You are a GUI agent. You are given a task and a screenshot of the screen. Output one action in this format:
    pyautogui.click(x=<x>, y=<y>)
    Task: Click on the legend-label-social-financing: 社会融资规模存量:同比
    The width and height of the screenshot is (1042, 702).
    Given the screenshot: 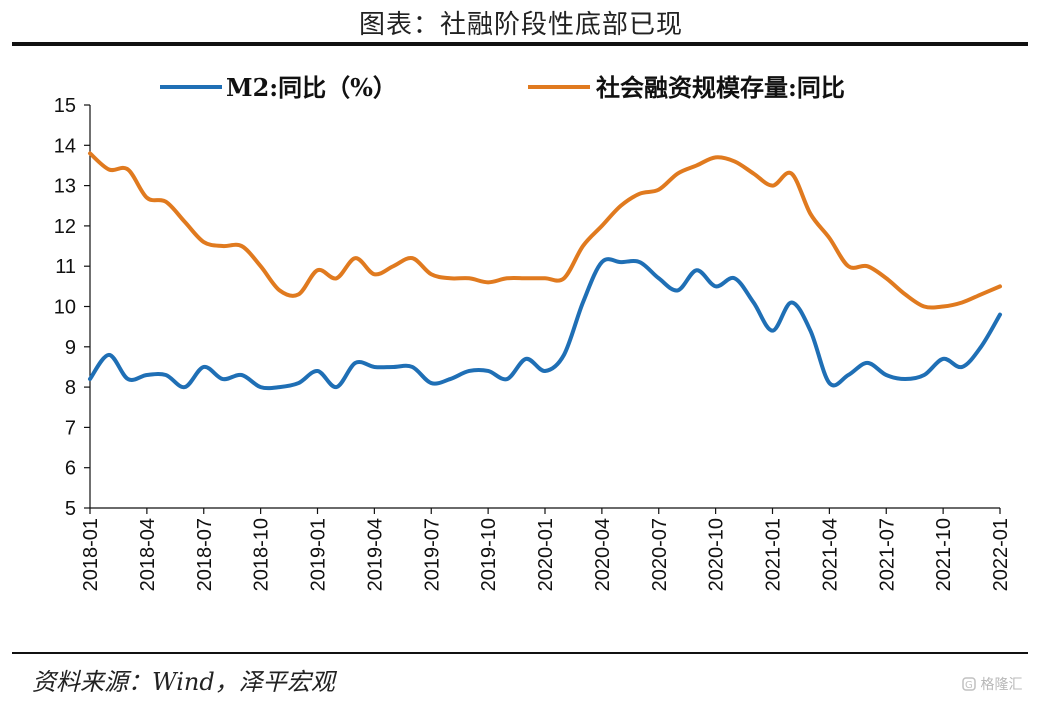 What is the action you would take?
    pyautogui.click(x=720, y=87)
    